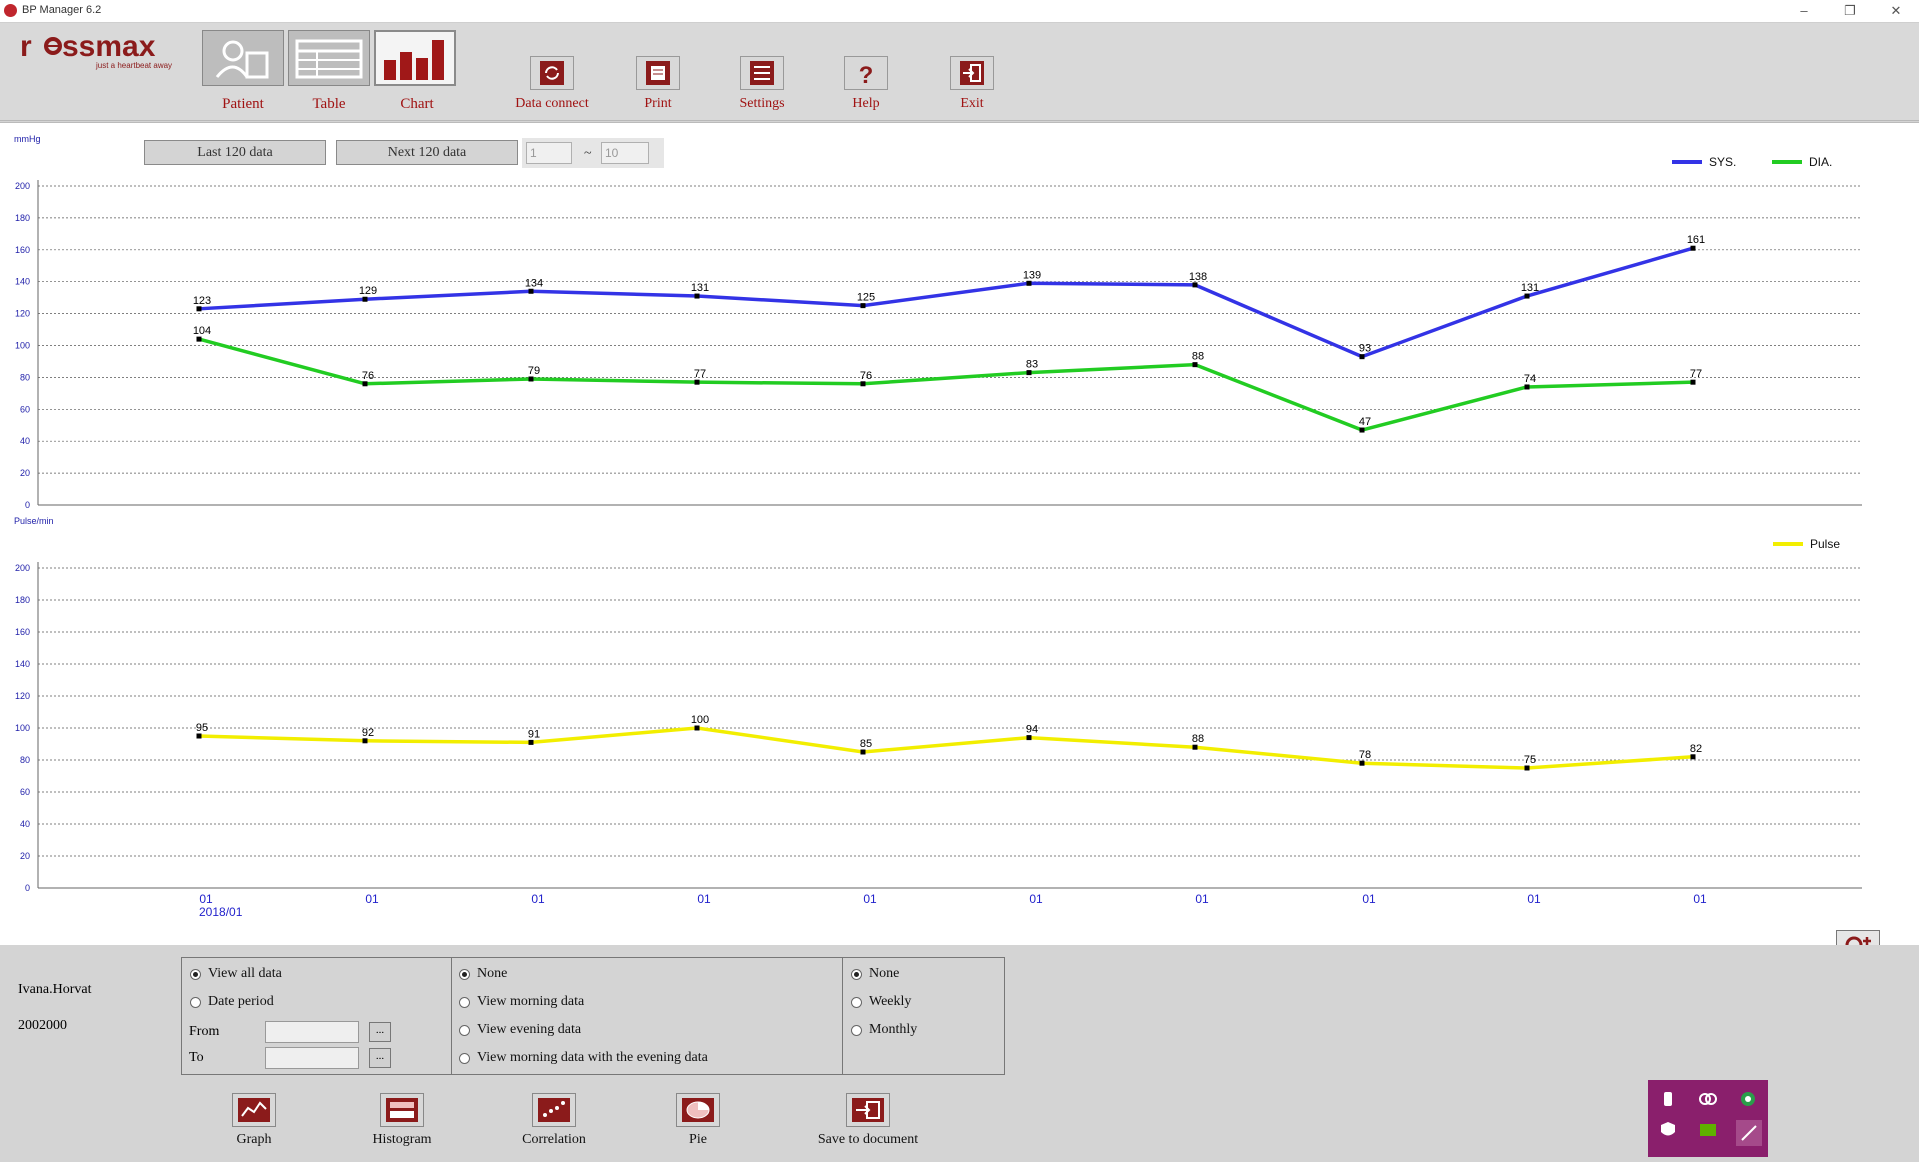  Describe the element at coordinates (1668, 1129) in the screenshot. I see `shield-icon` at that location.